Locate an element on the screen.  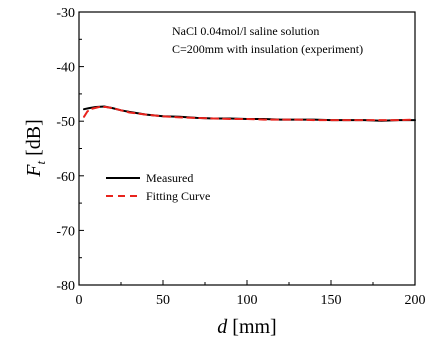
y-tick-label: -80 is located at coordinates (65, 286).